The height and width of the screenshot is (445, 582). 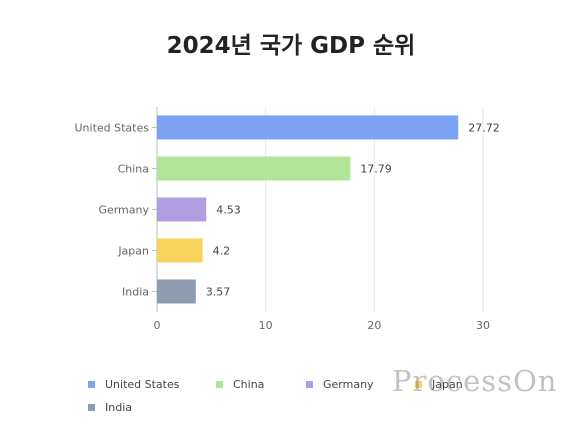 What do you see at coordinates (123, 210) in the screenshot?
I see `category-label: Germany` at bounding box center [123, 210].